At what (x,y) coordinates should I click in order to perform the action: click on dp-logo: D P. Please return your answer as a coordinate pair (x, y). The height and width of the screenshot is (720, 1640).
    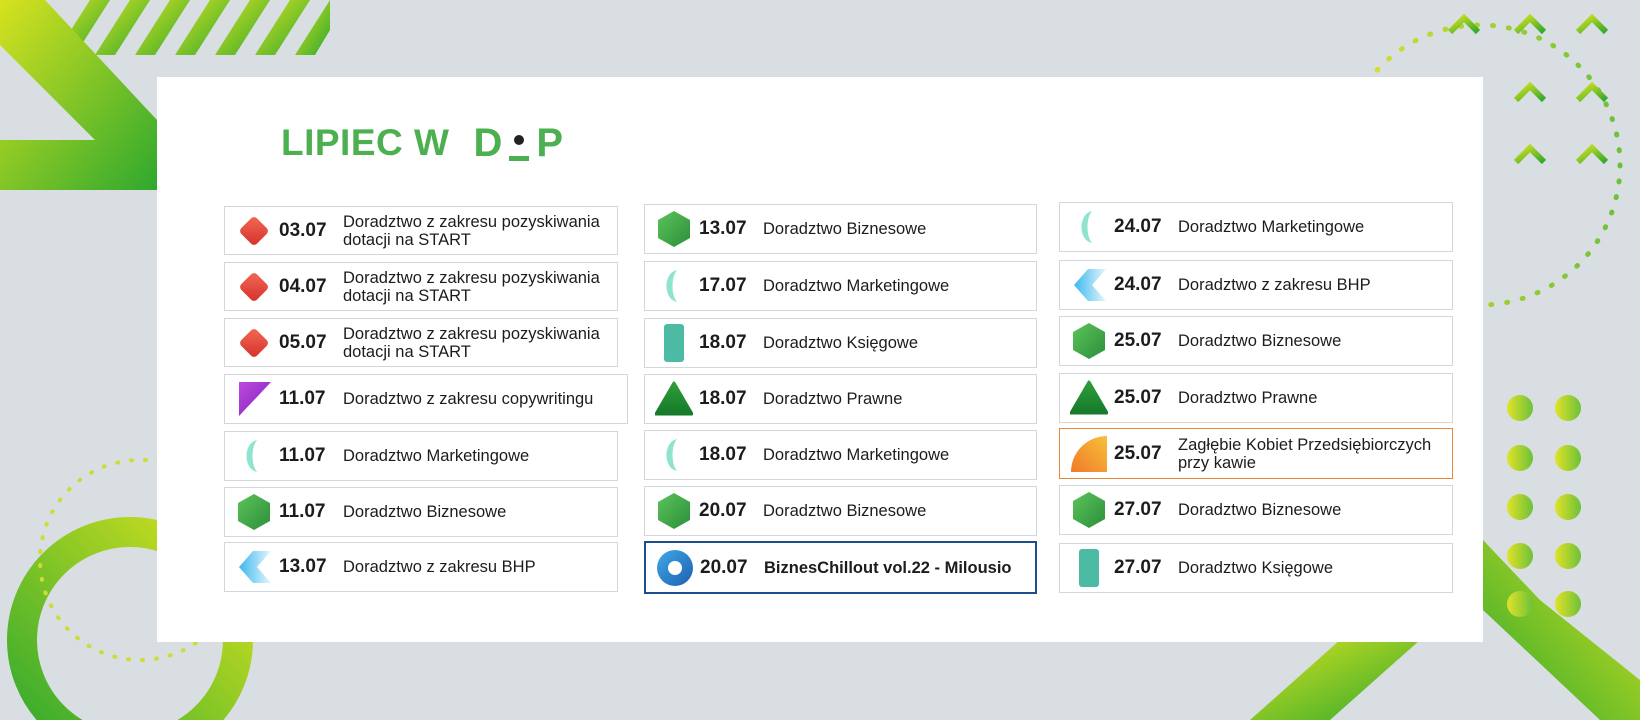
    Looking at the image, I should click on (518, 143).